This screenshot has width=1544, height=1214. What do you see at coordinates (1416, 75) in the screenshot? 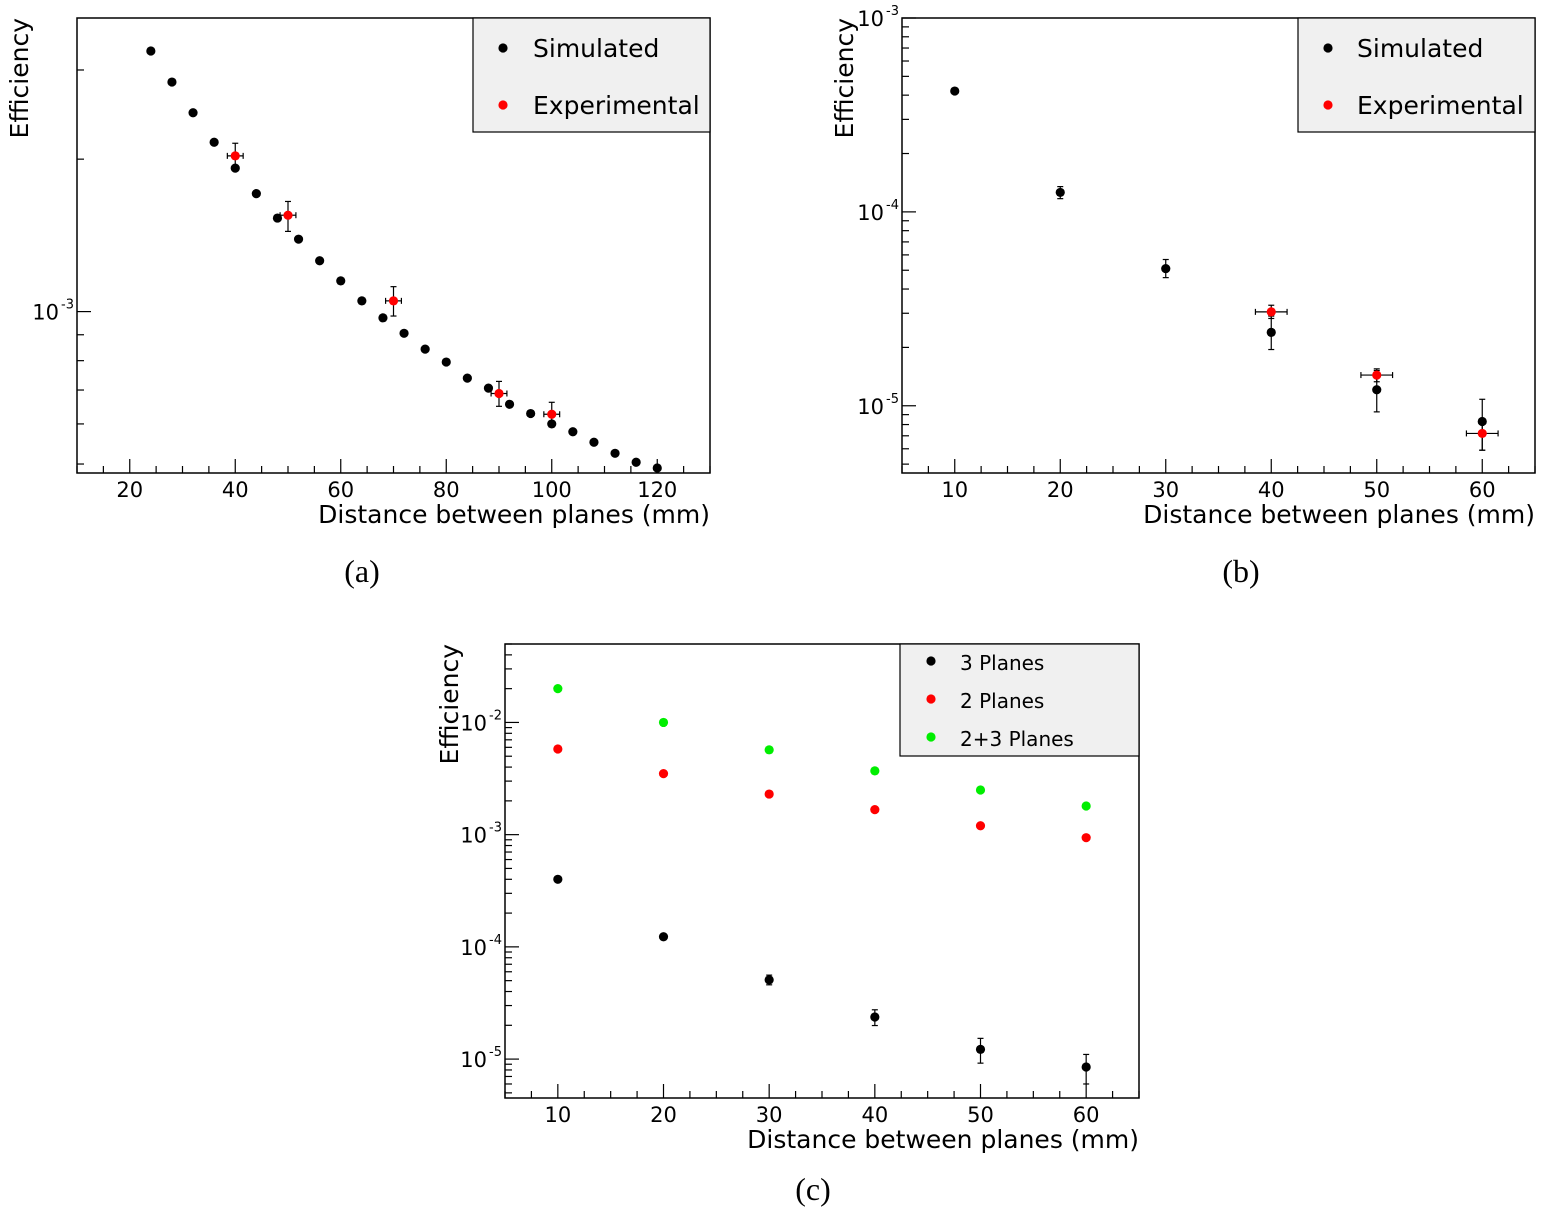
I see `legend: Simulated Experimental` at bounding box center [1416, 75].